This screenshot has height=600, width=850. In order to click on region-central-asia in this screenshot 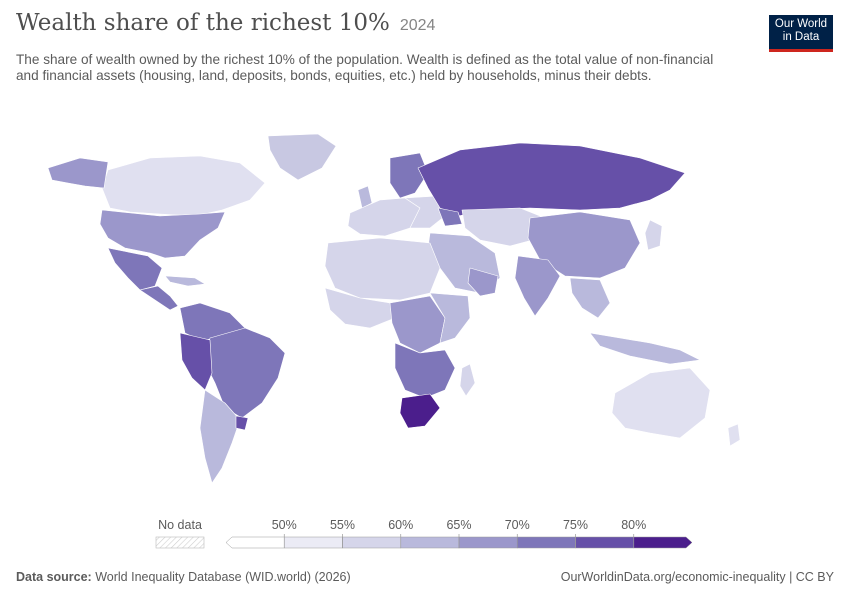, I will do `click(503, 227)`.